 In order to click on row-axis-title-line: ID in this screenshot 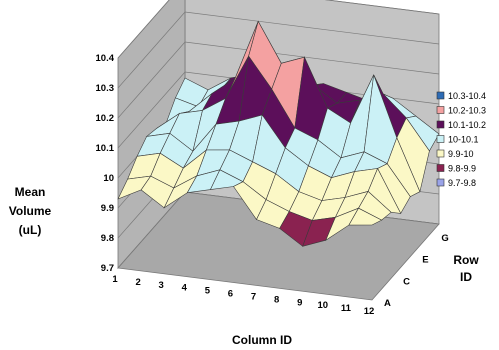, I will do `click(466, 277)`.